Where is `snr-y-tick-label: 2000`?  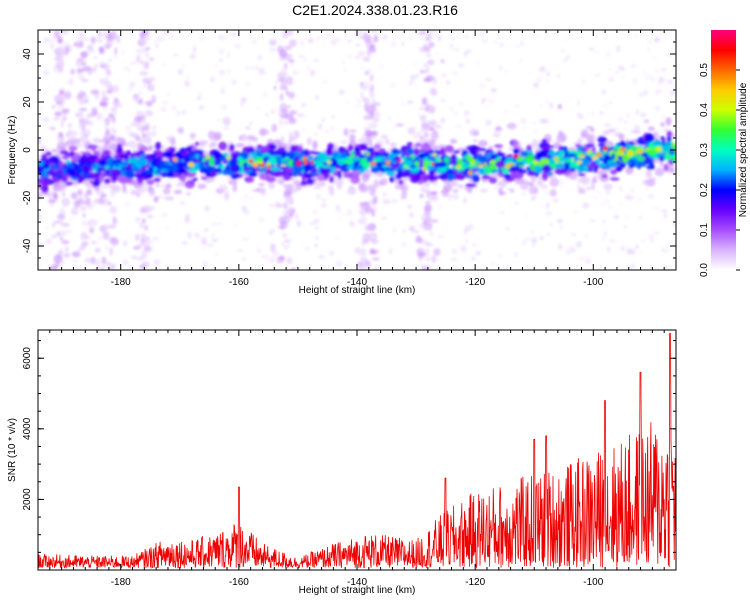 snr-y-tick-label: 2000 is located at coordinates (27, 499).